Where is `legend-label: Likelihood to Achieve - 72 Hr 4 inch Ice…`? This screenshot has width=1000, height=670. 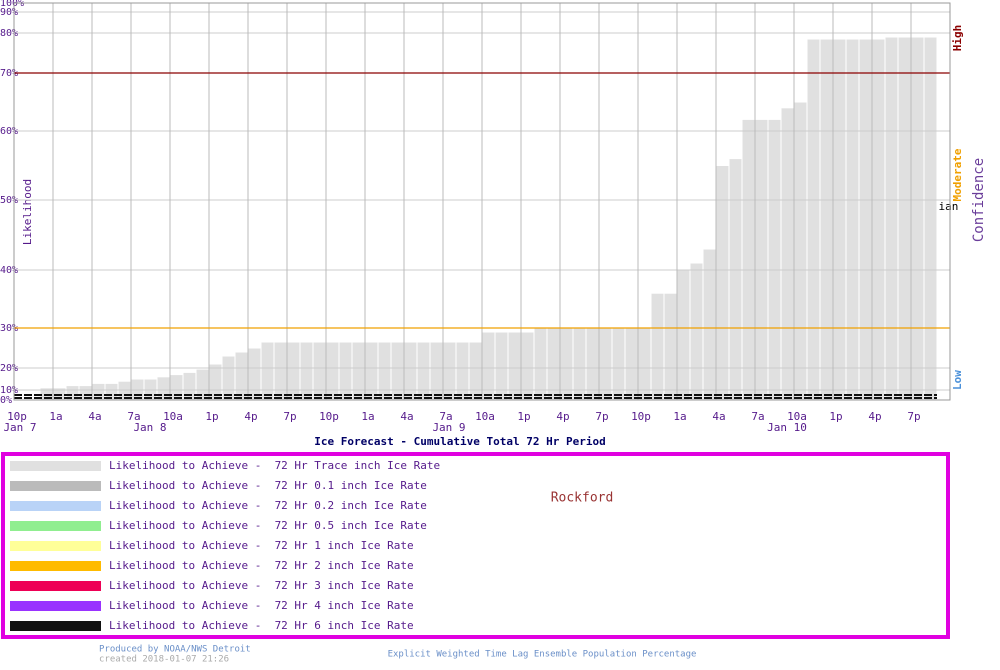
legend-label: Likelihood to Achieve - 72 Hr 4 inch Ice… is located at coordinates (261, 605).